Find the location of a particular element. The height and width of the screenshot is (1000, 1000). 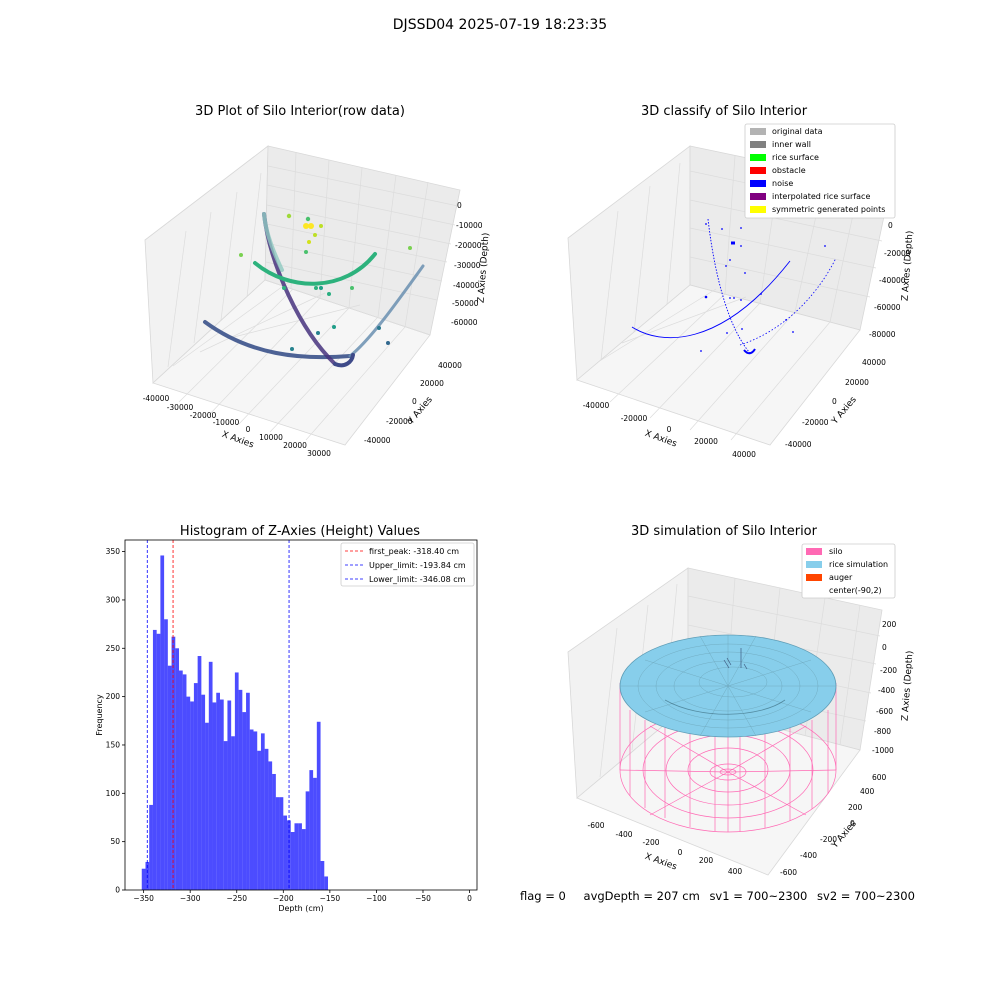

xtick-label: −100 is located at coordinates (376, 898).